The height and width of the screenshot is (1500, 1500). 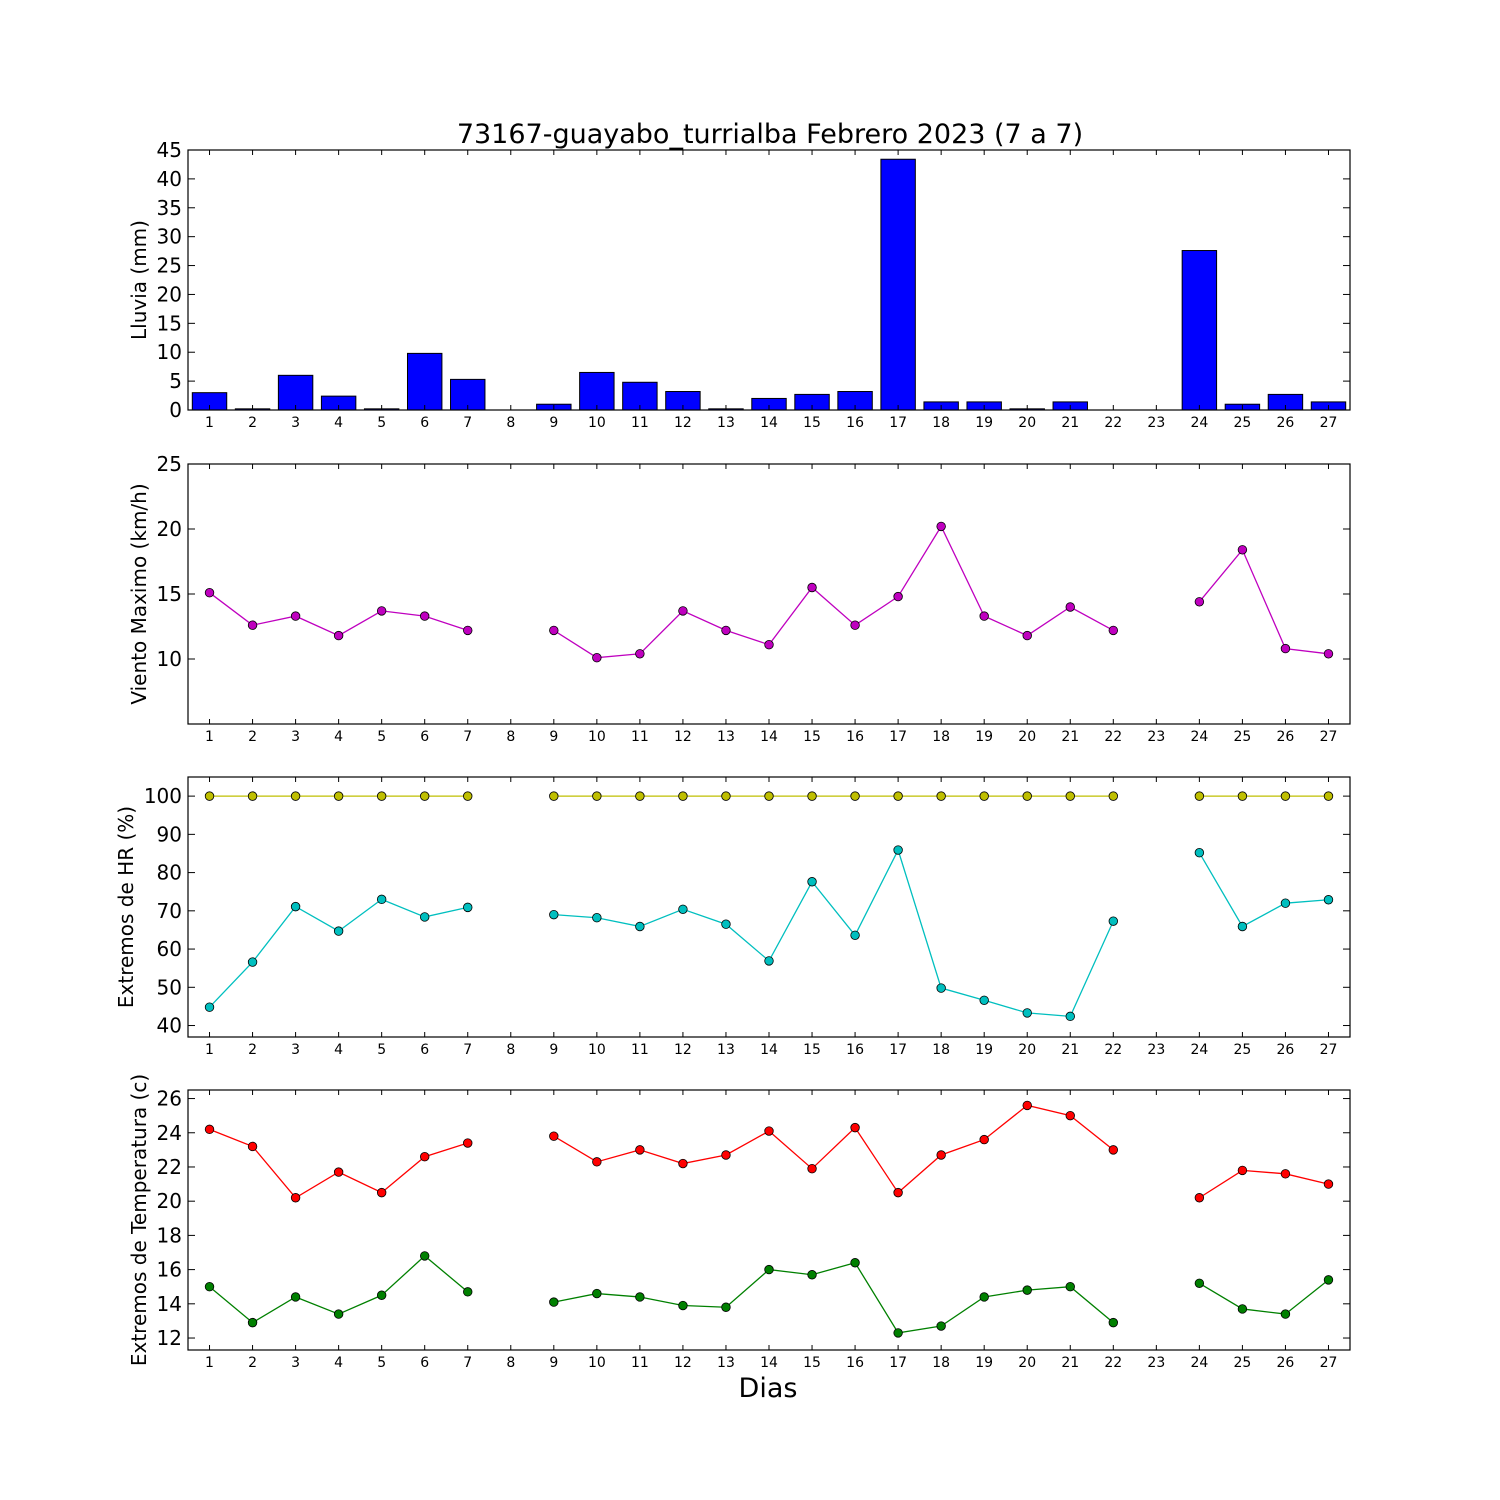 What do you see at coordinates (855, 1363) in the screenshot?
I see `temperature-x-tick-label: 16` at bounding box center [855, 1363].